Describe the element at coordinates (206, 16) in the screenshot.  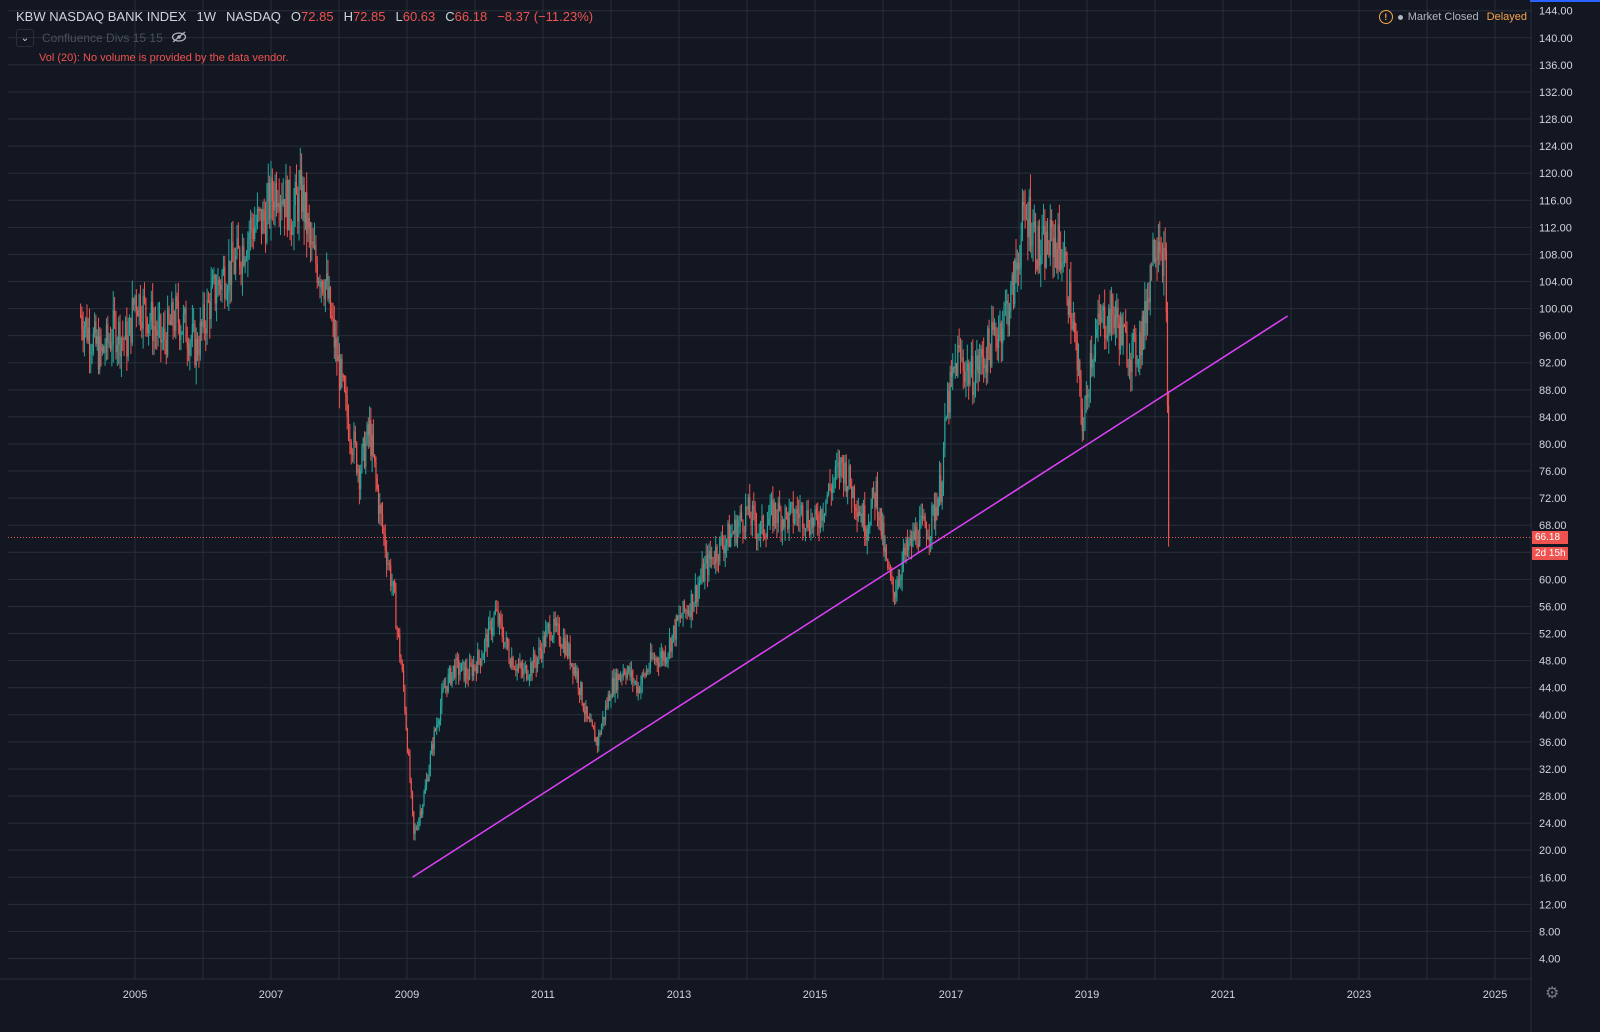
I see `interval-label: 1W` at that location.